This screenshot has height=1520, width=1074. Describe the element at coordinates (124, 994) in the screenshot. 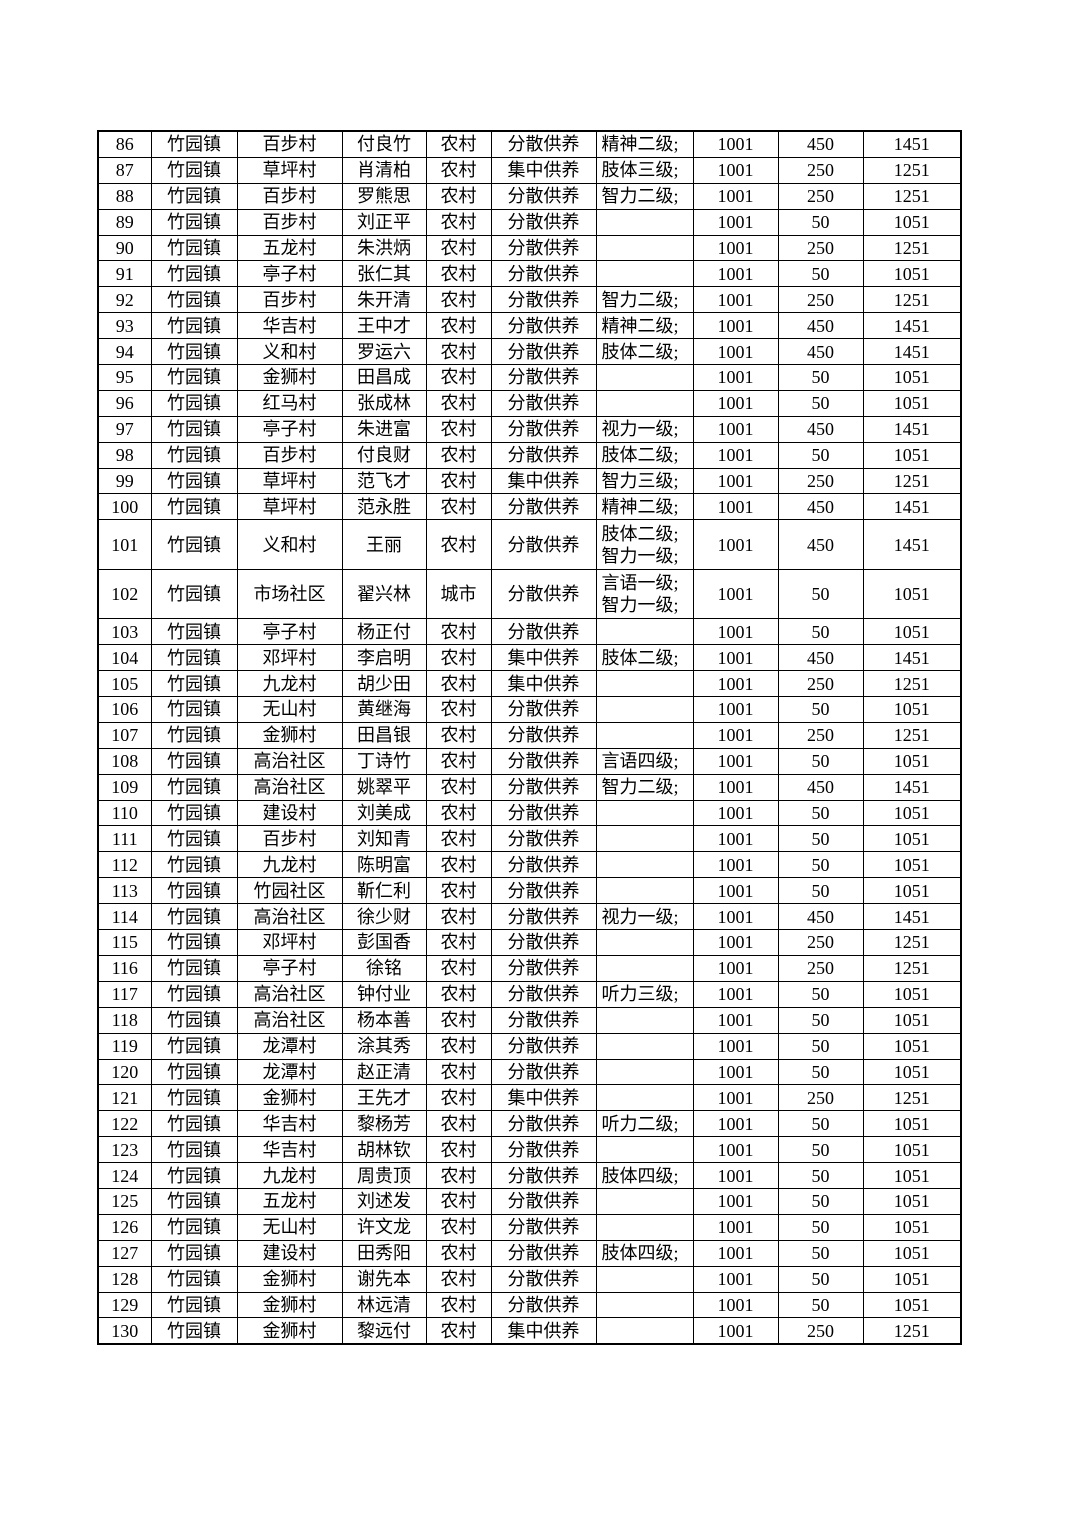

I see `row-number-cell: 117` at that location.